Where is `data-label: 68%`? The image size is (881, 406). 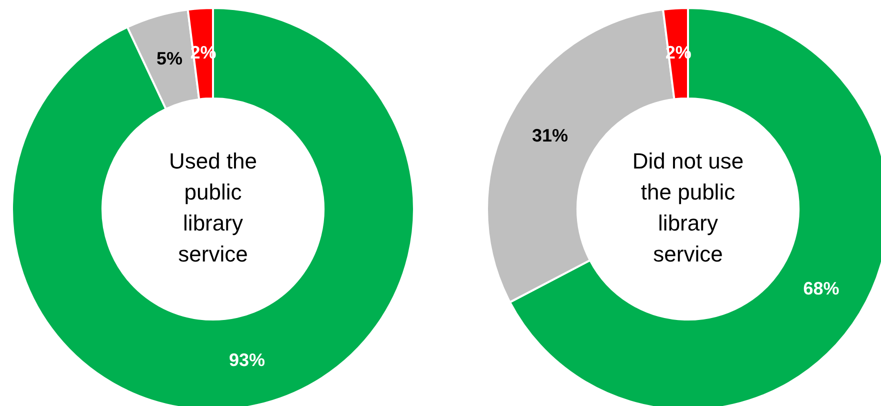
data-label: 68% is located at coordinates (821, 288).